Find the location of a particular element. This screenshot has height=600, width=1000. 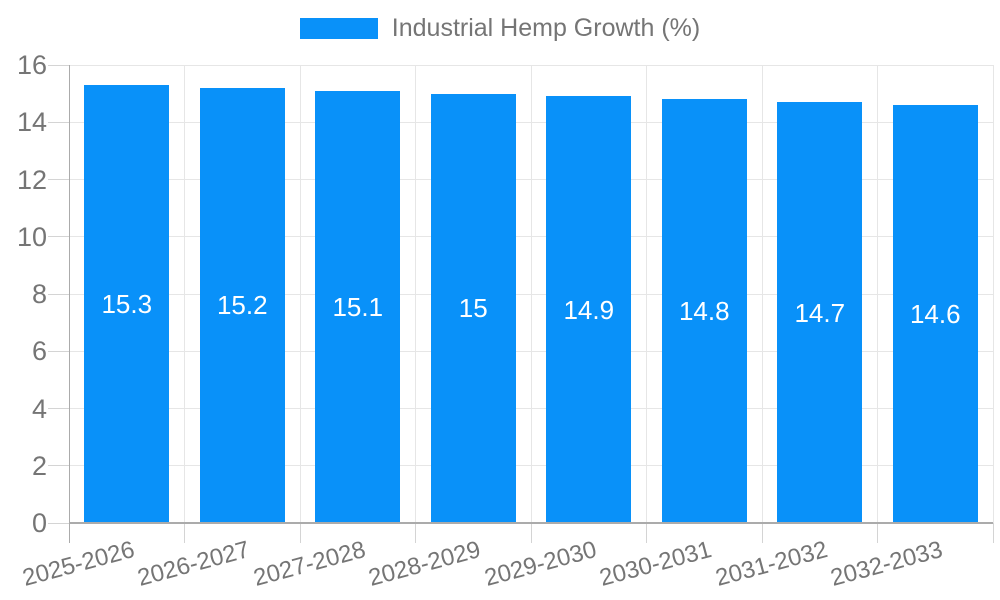

bar-2026-2027 is located at coordinates (242, 304).